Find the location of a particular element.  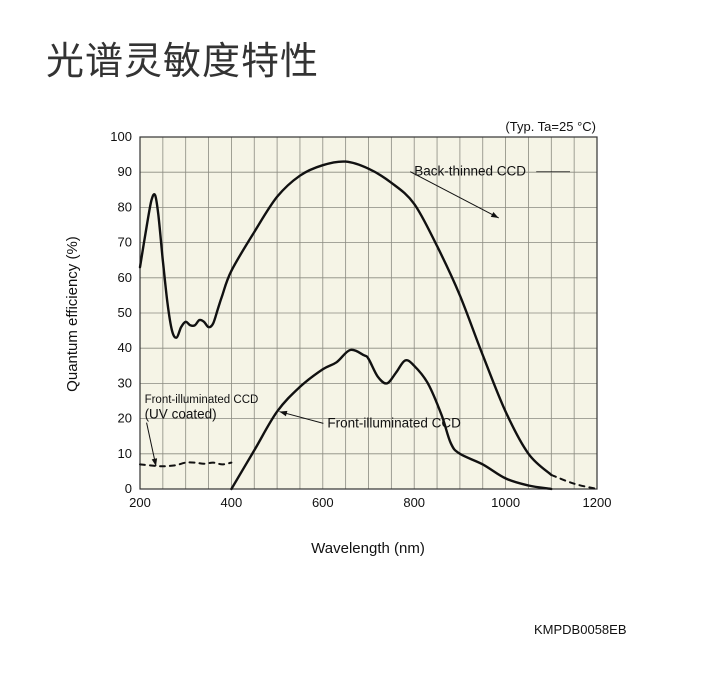

y-tick-label: 20 is located at coordinates (125, 418).